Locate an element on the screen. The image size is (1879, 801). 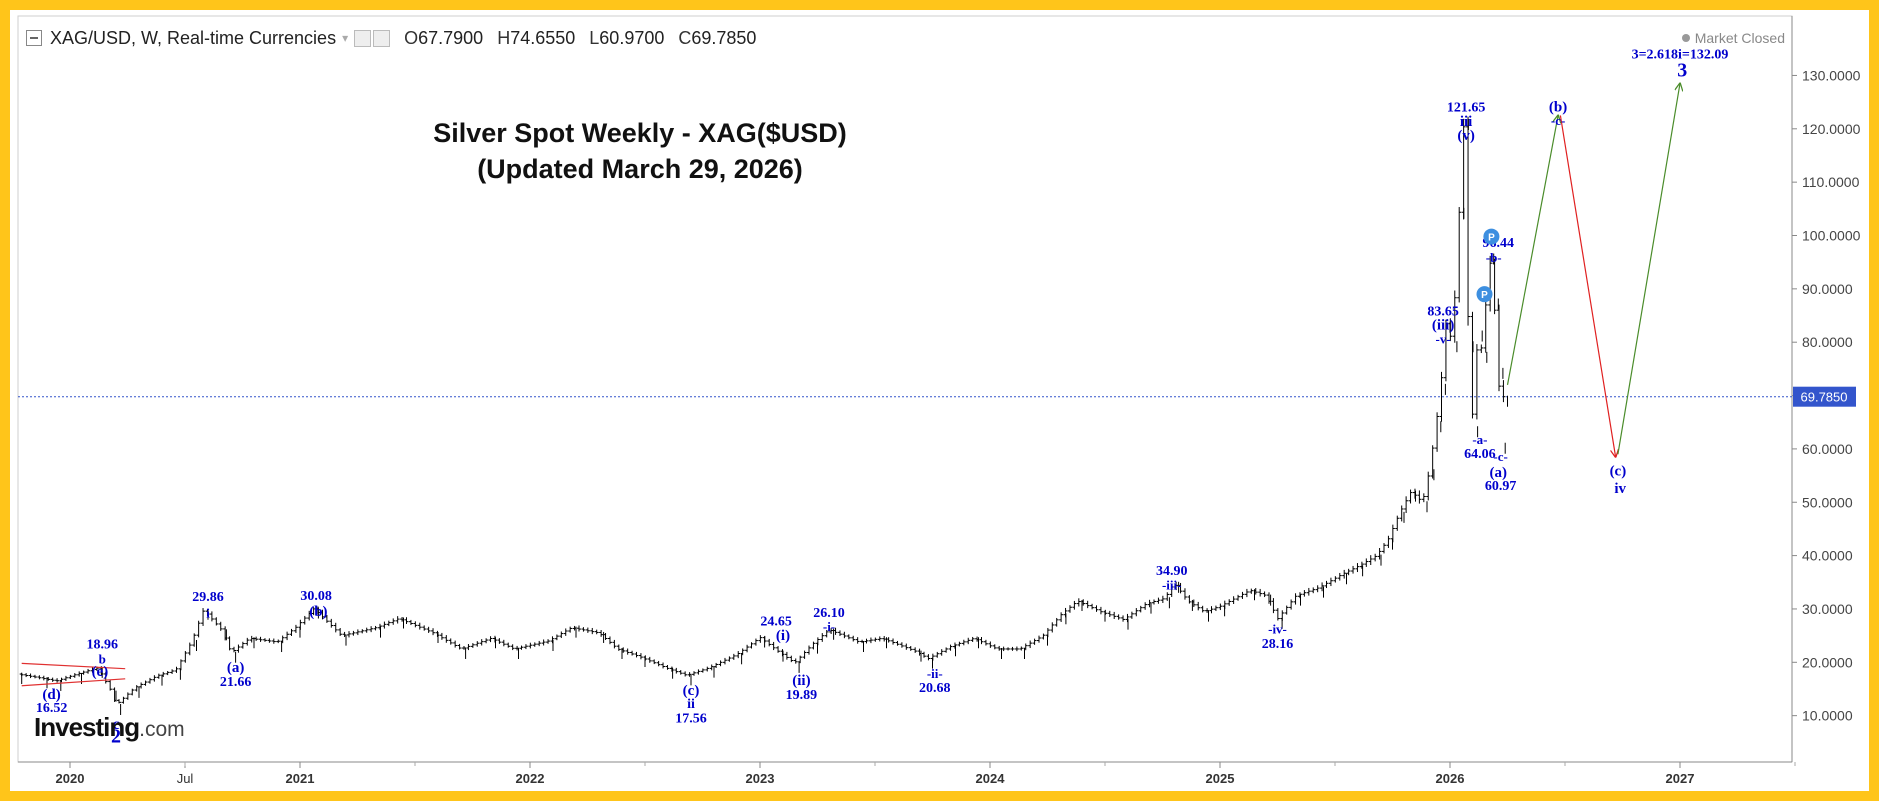
settings-icon is located at coordinates (363, 38).